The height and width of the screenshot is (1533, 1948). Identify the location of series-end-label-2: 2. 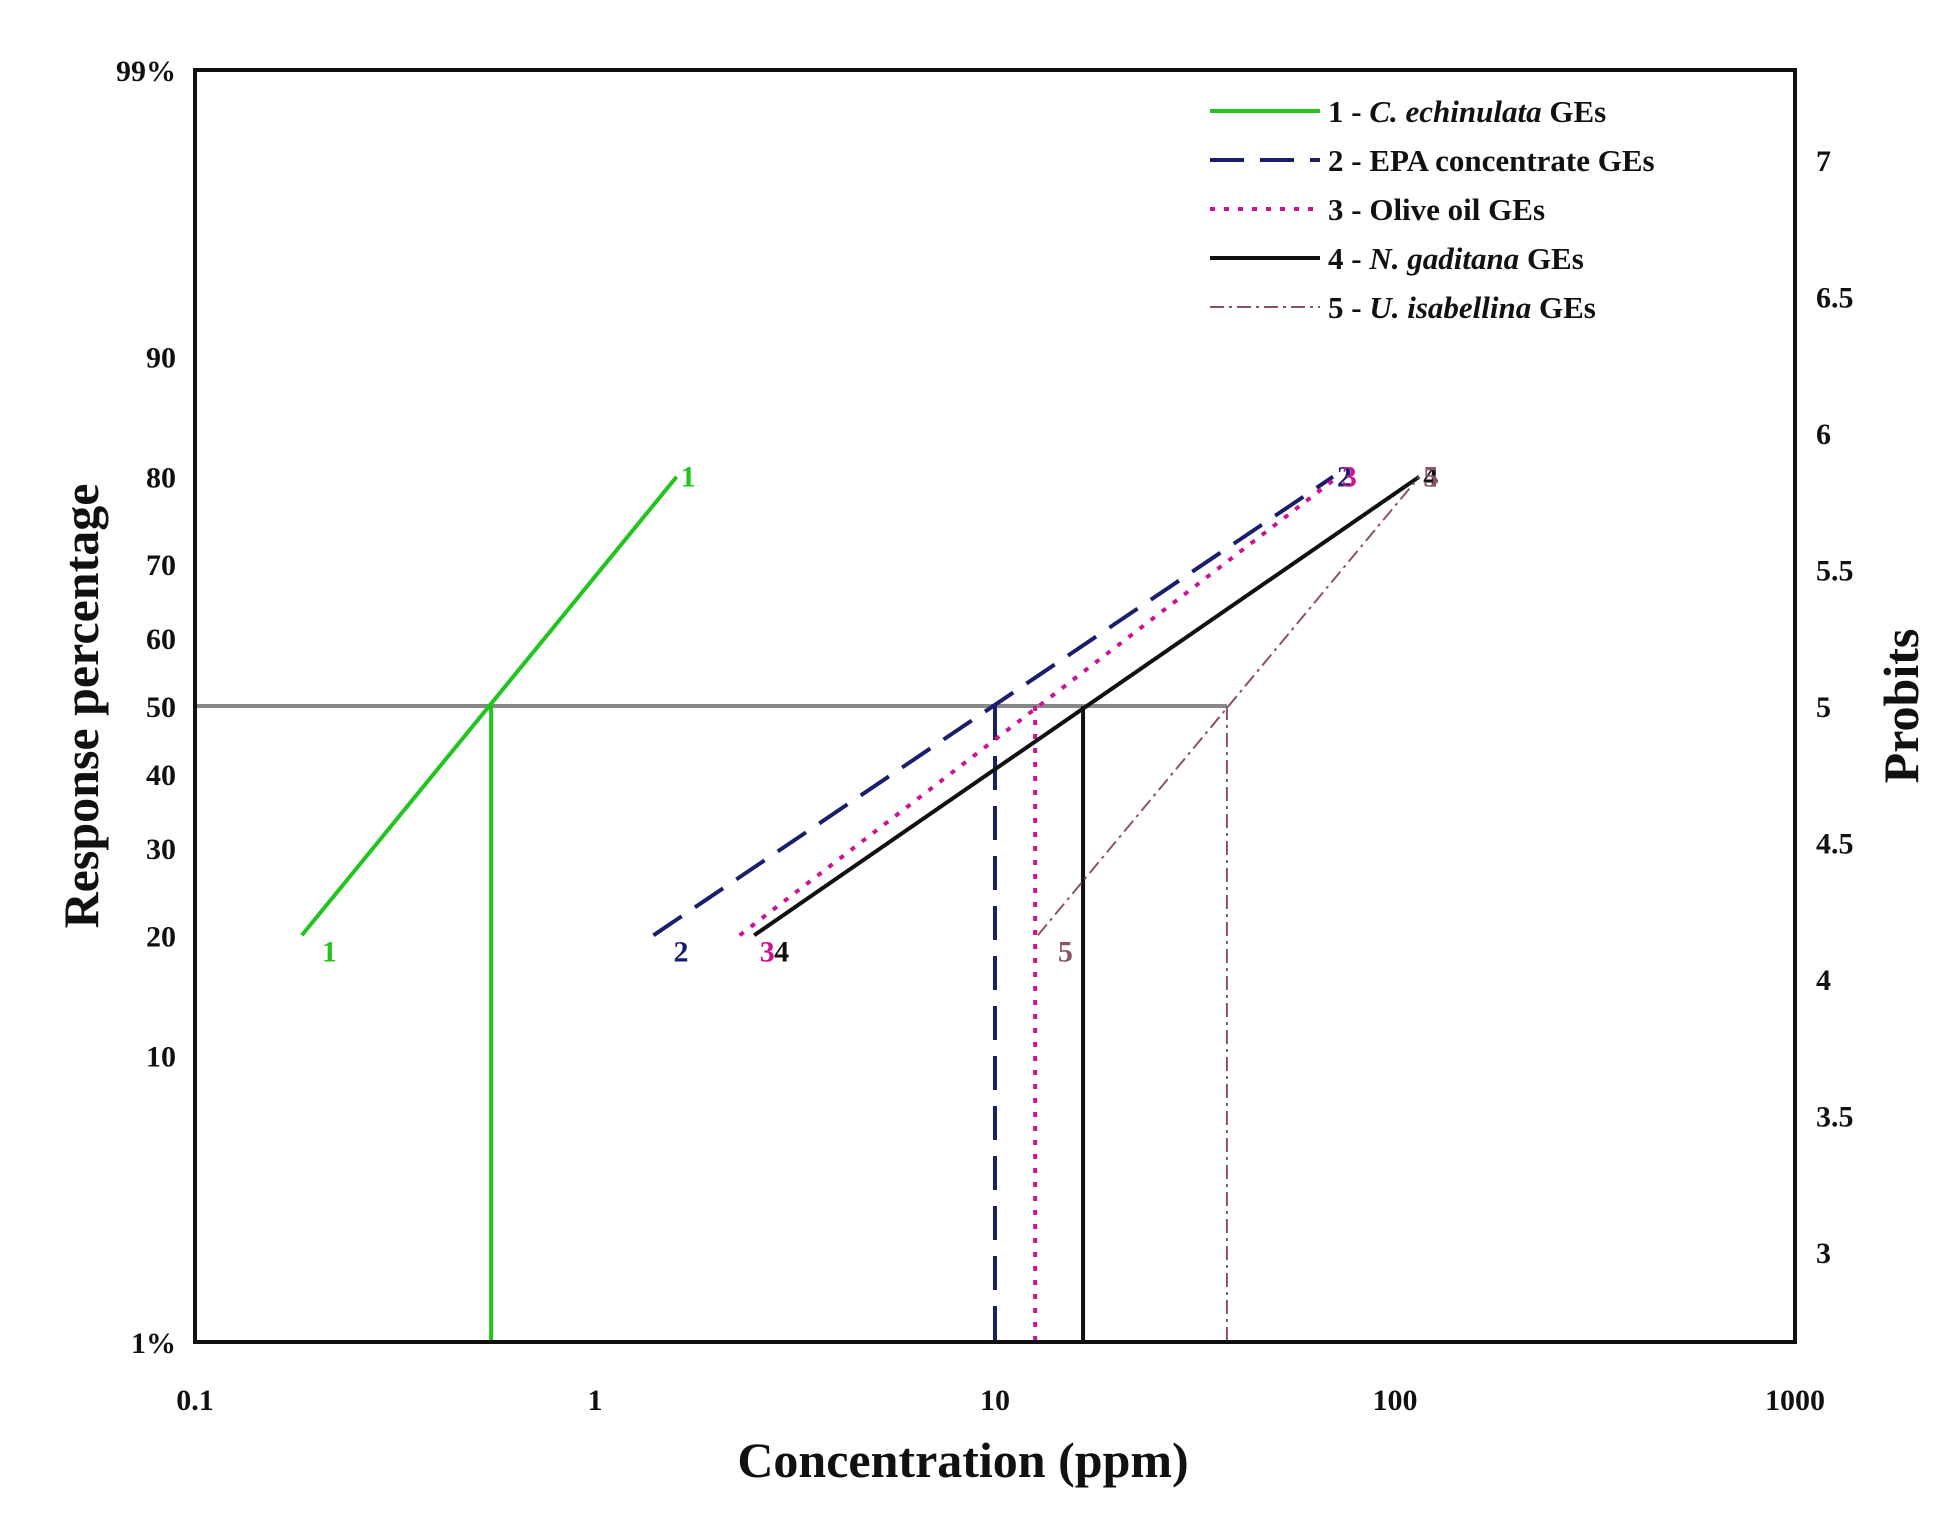
(1344, 477).